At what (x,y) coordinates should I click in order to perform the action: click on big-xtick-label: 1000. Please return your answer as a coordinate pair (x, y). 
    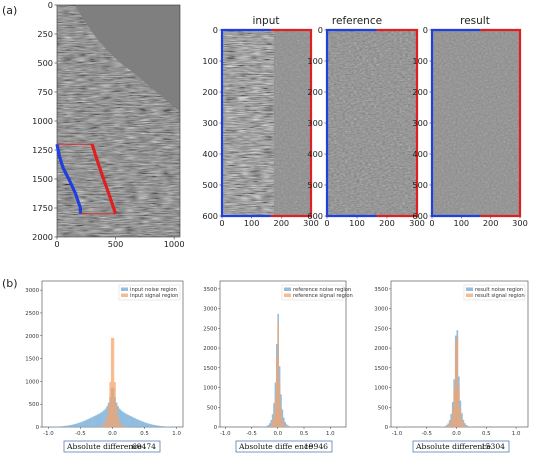
    Looking at the image, I should click on (174, 244).